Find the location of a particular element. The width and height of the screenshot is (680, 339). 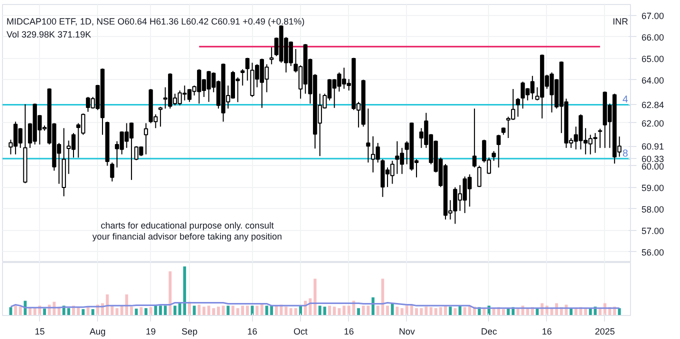

y-tick-label: 57.00 is located at coordinates (653, 231).